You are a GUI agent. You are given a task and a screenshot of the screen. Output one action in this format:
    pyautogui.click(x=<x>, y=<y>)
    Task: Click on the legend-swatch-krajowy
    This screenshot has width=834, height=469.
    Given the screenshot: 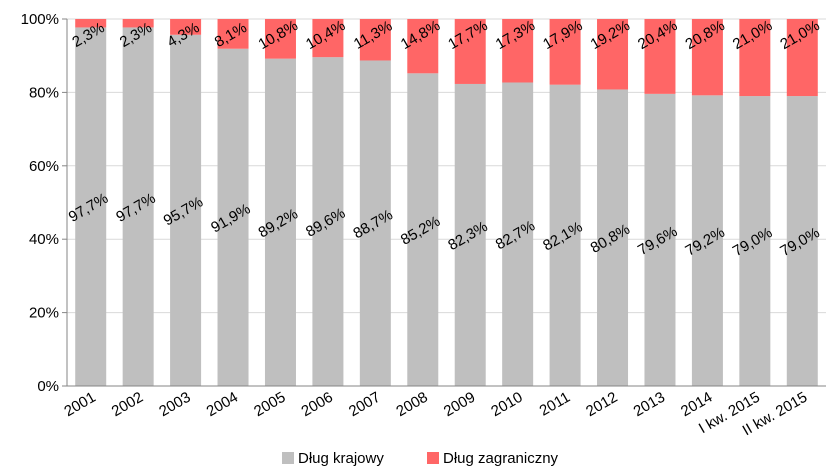 What is the action you would take?
    pyautogui.click(x=288, y=458)
    